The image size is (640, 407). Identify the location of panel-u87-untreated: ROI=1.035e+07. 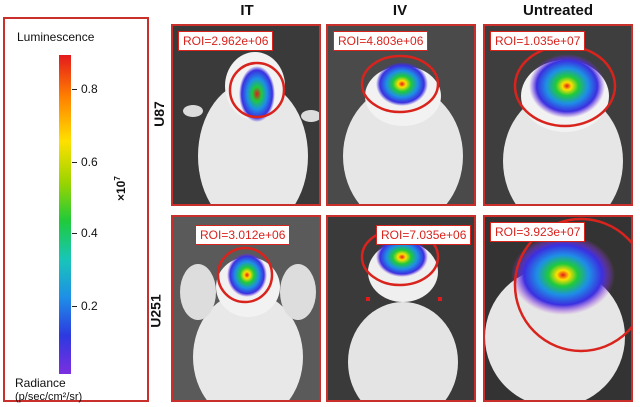
(558, 115).